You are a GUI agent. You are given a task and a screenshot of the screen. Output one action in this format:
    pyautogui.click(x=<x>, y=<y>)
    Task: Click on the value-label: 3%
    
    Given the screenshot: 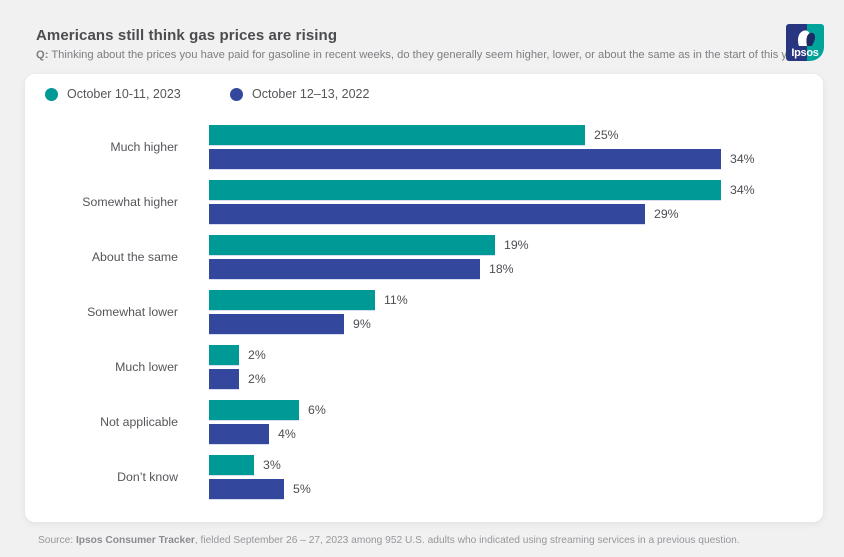 What is the action you would take?
    pyautogui.click(x=272, y=465)
    